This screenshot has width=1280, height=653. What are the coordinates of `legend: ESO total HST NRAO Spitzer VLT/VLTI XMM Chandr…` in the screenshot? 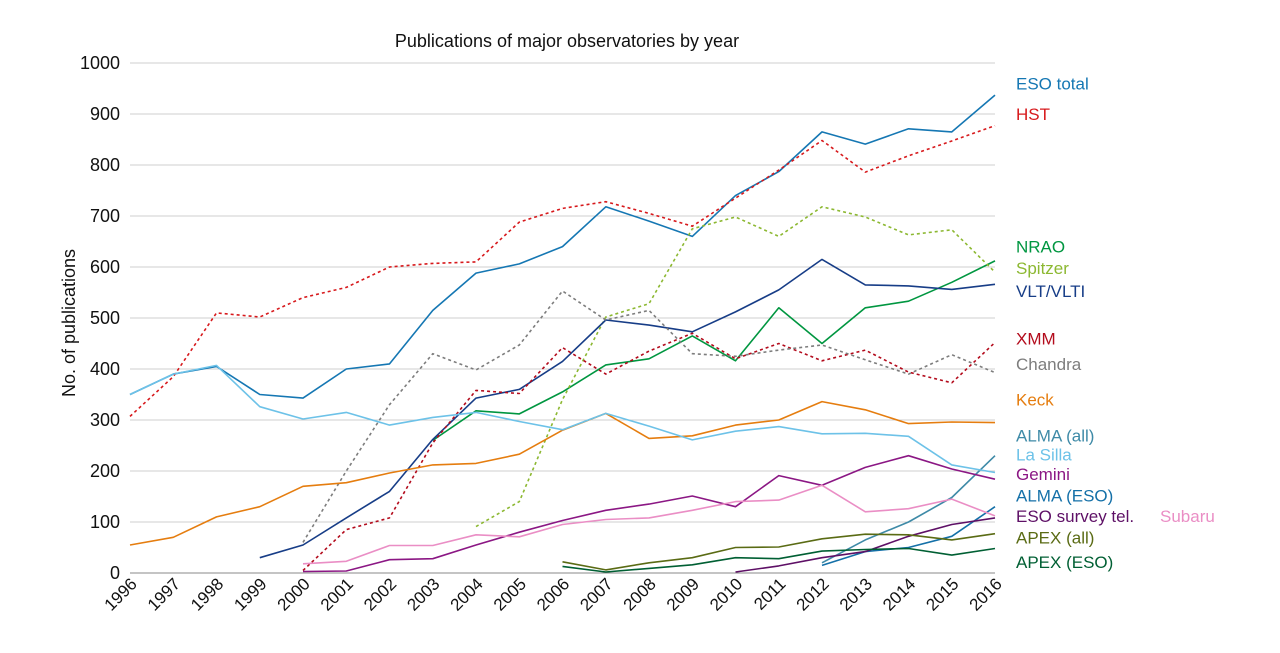 It's located at (1115, 322).